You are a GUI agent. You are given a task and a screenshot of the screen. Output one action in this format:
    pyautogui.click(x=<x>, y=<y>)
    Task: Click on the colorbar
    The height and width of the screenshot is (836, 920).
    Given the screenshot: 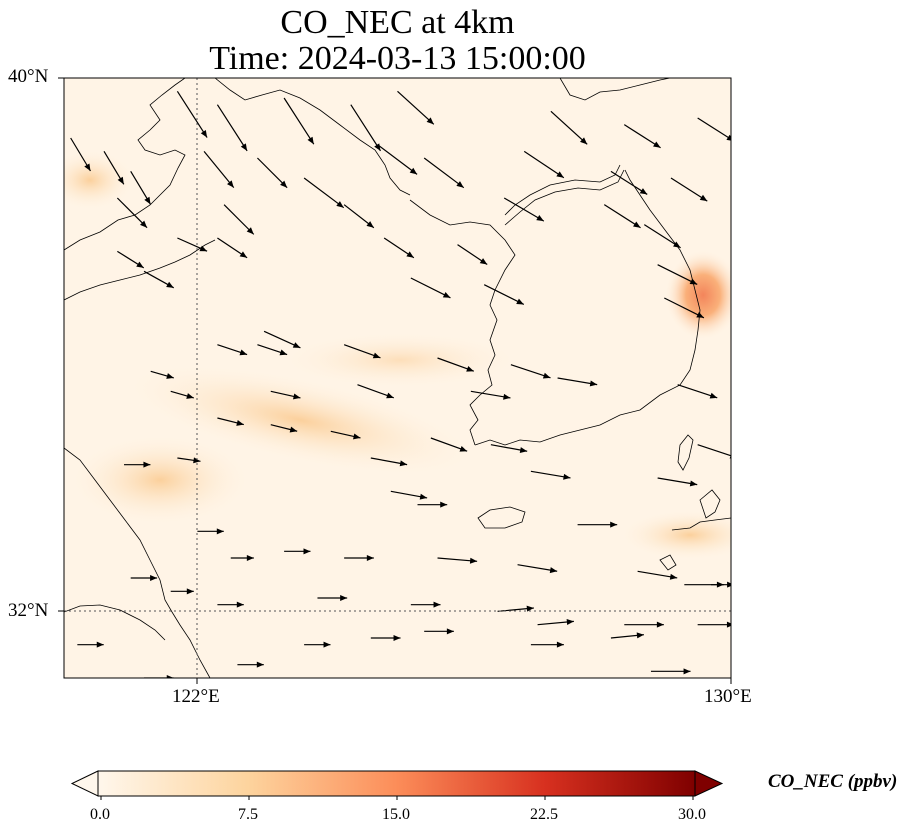 What is the action you would take?
    pyautogui.click(x=397, y=785)
    